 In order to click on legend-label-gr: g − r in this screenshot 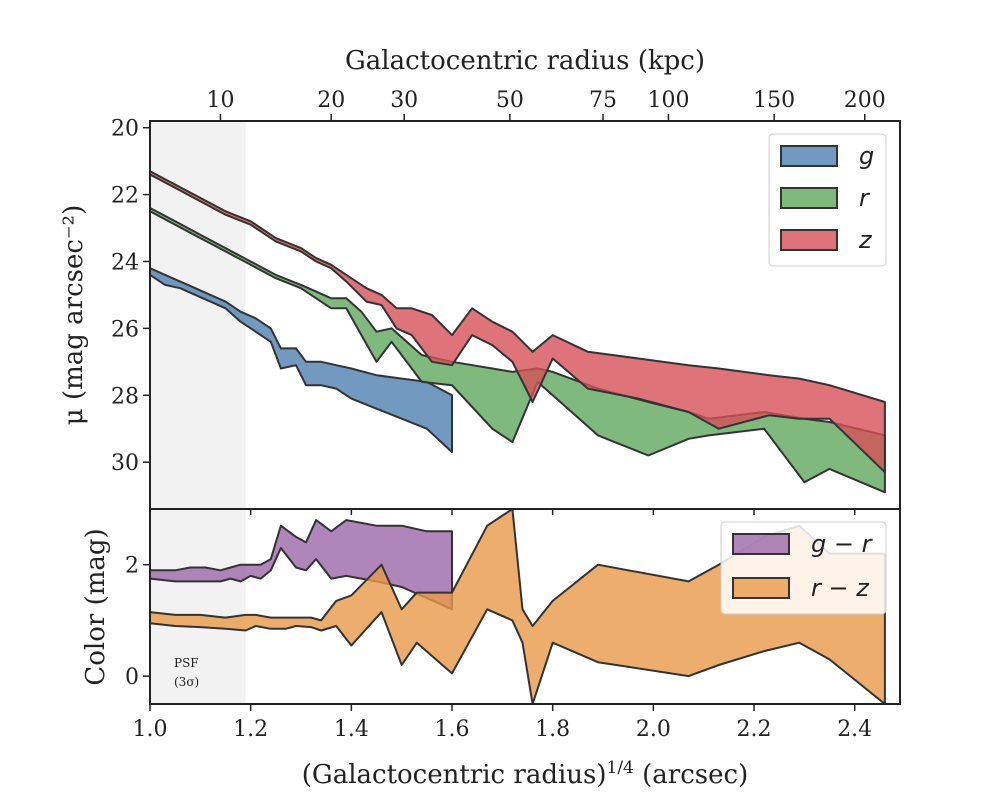, I will do `click(842, 544)`.